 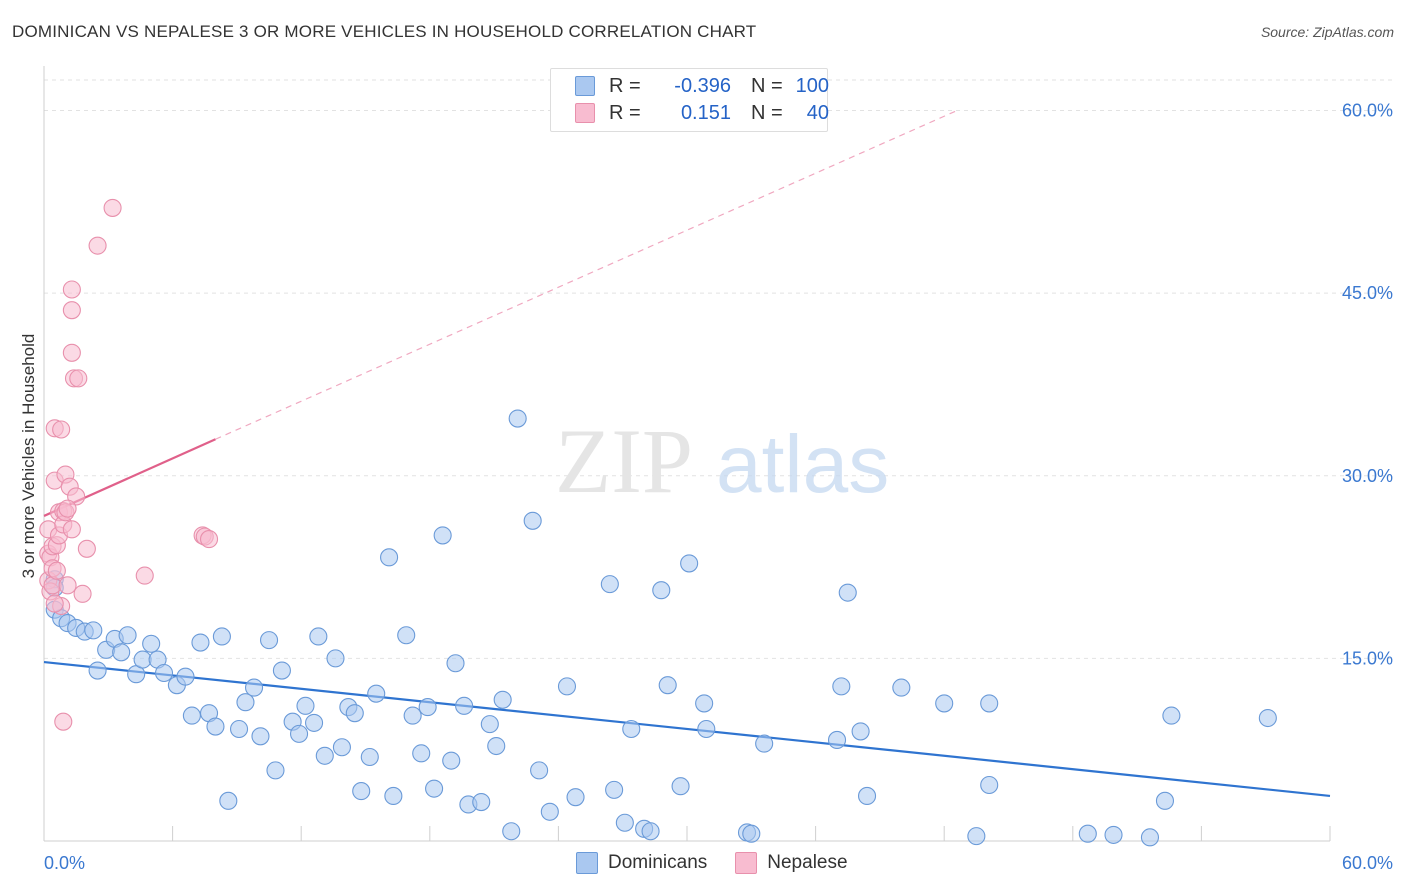 I want to click on legend-row-nepalese: R = 0.151 N = 40, so click(x=702, y=113).